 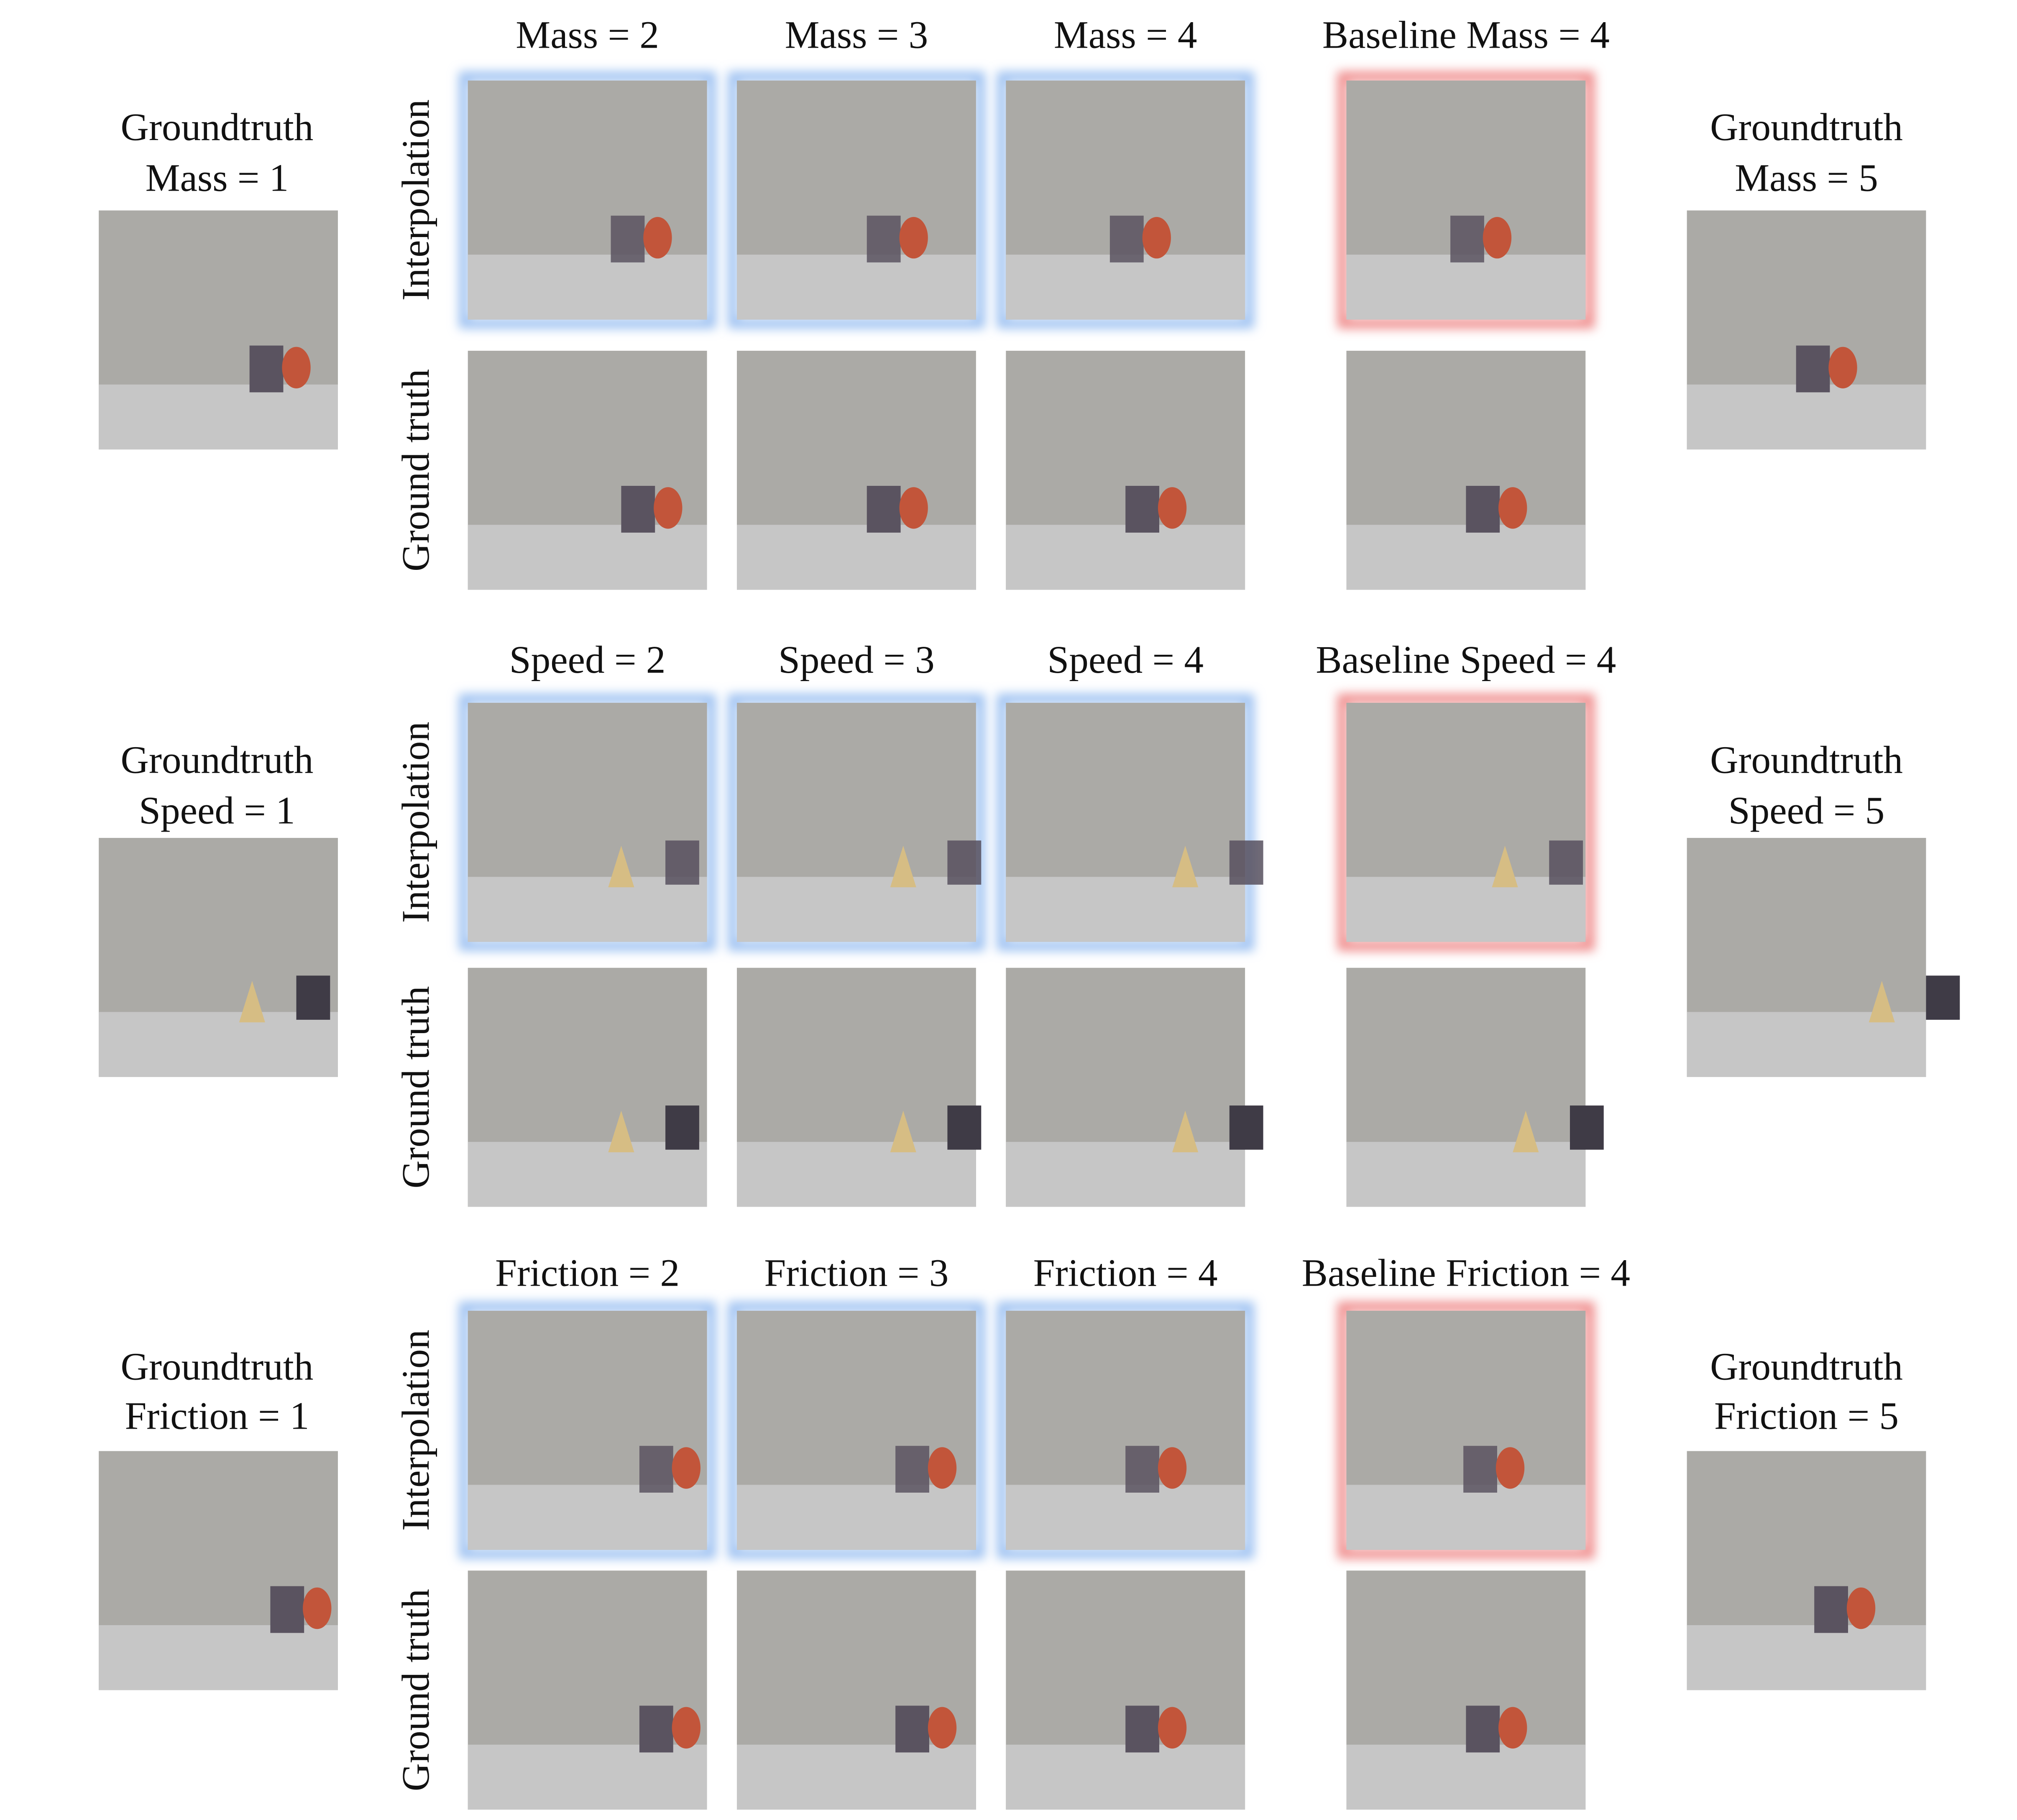 What do you see at coordinates (856, 660) in the screenshot?
I see `column-title: Speed = 3` at bounding box center [856, 660].